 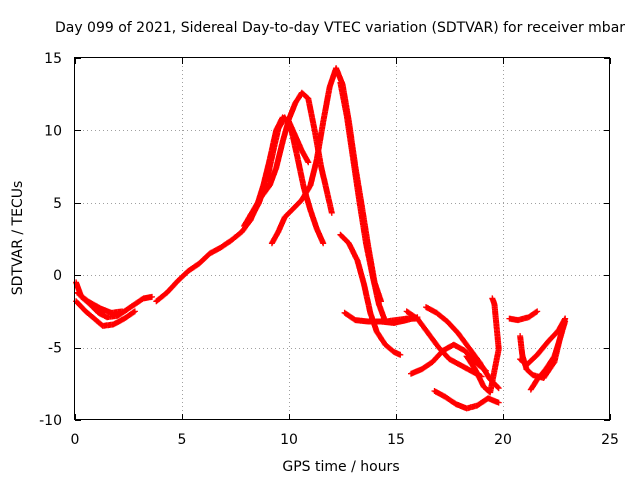 What do you see at coordinates (55, 349) in the screenshot?
I see `y-tick-label: -5` at bounding box center [55, 349].